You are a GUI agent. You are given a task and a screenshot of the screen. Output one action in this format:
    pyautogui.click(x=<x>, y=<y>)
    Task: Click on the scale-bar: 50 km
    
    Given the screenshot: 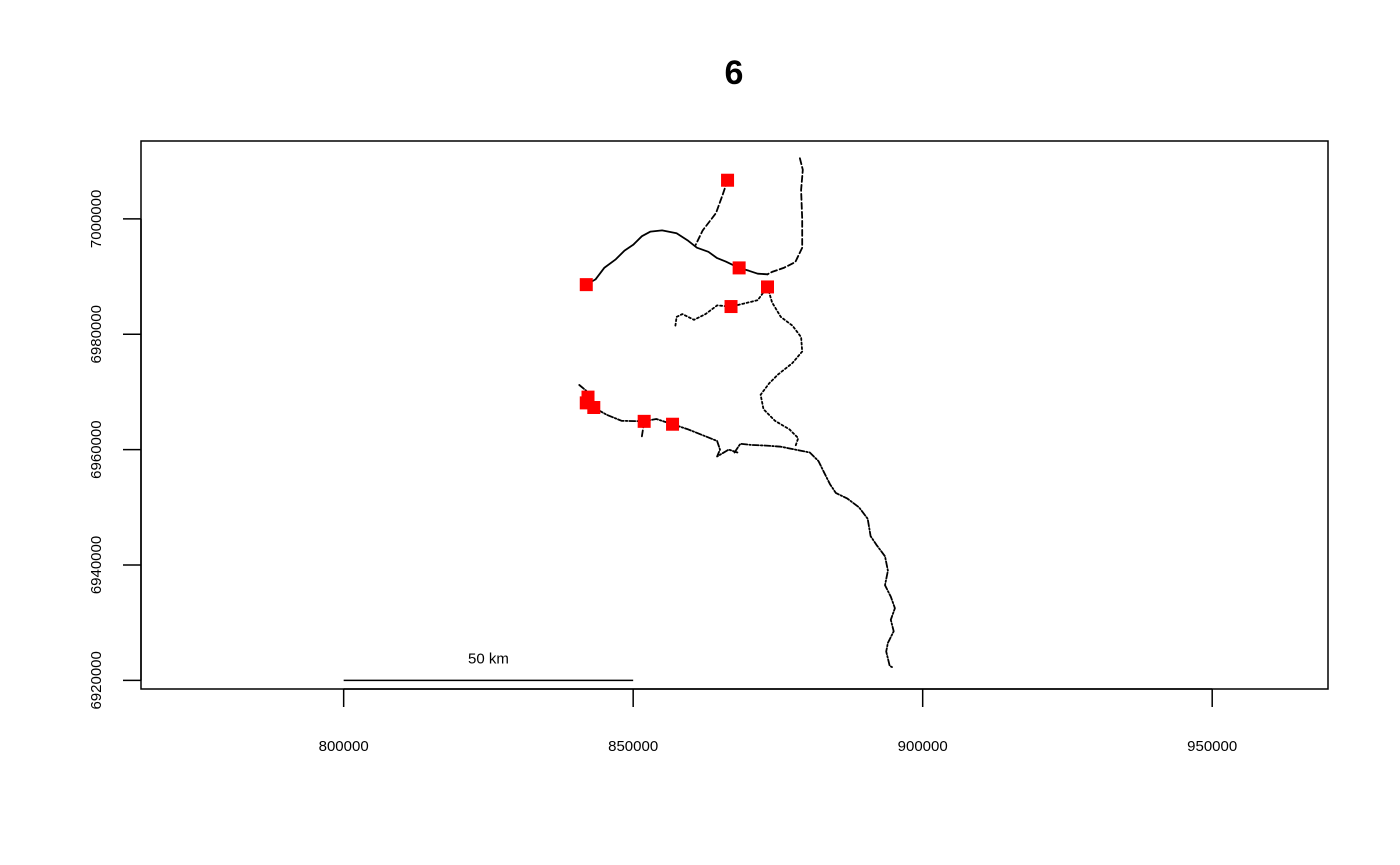 What is the action you would take?
    pyautogui.click(x=488, y=666)
    